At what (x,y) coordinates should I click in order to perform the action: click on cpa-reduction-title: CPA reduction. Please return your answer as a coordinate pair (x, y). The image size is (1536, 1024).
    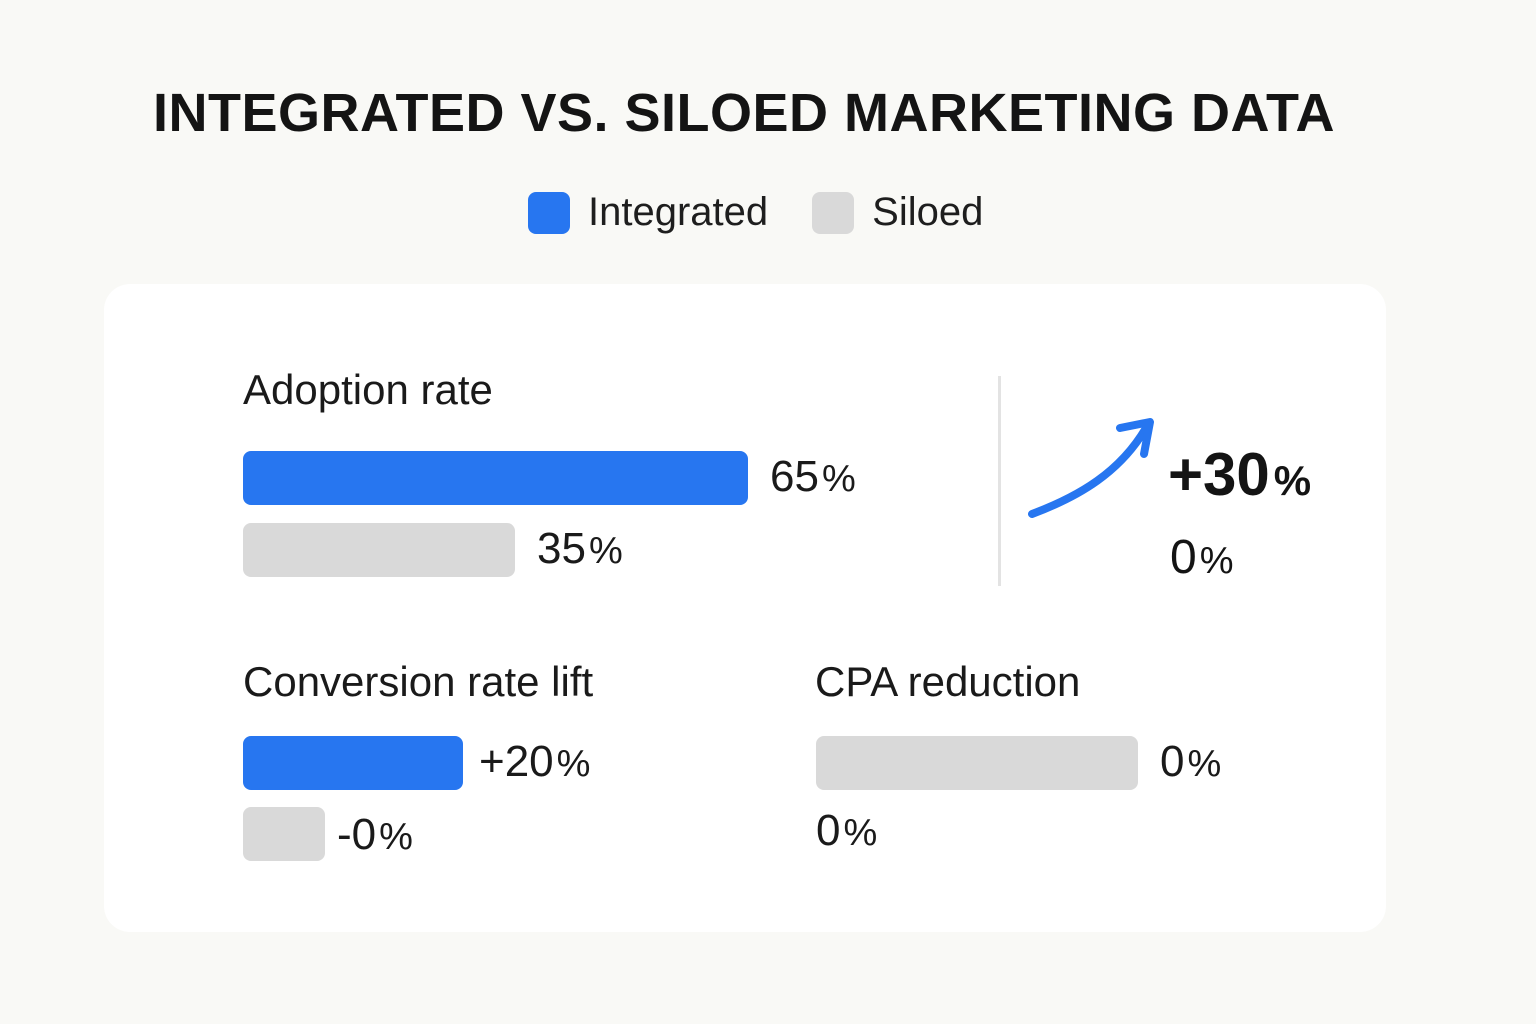
    Looking at the image, I should click on (948, 681).